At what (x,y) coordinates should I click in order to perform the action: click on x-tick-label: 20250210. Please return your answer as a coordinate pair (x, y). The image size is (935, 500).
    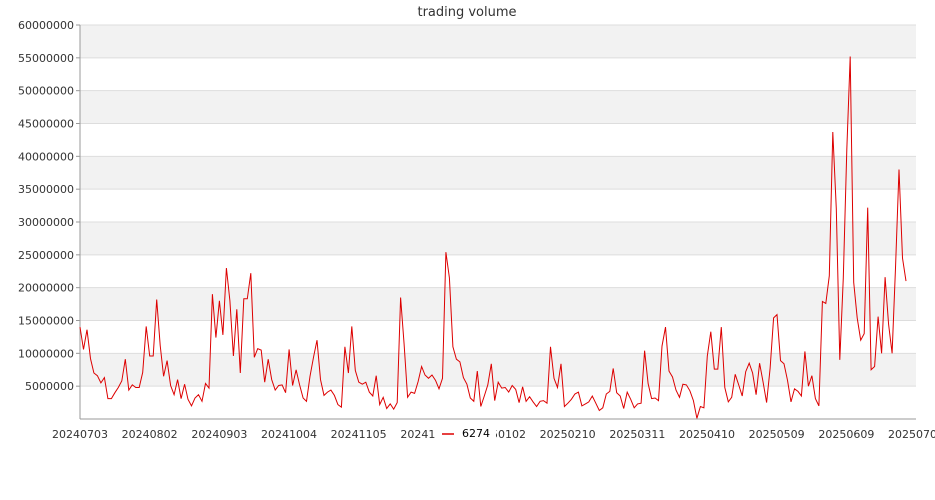
    Looking at the image, I should click on (568, 434).